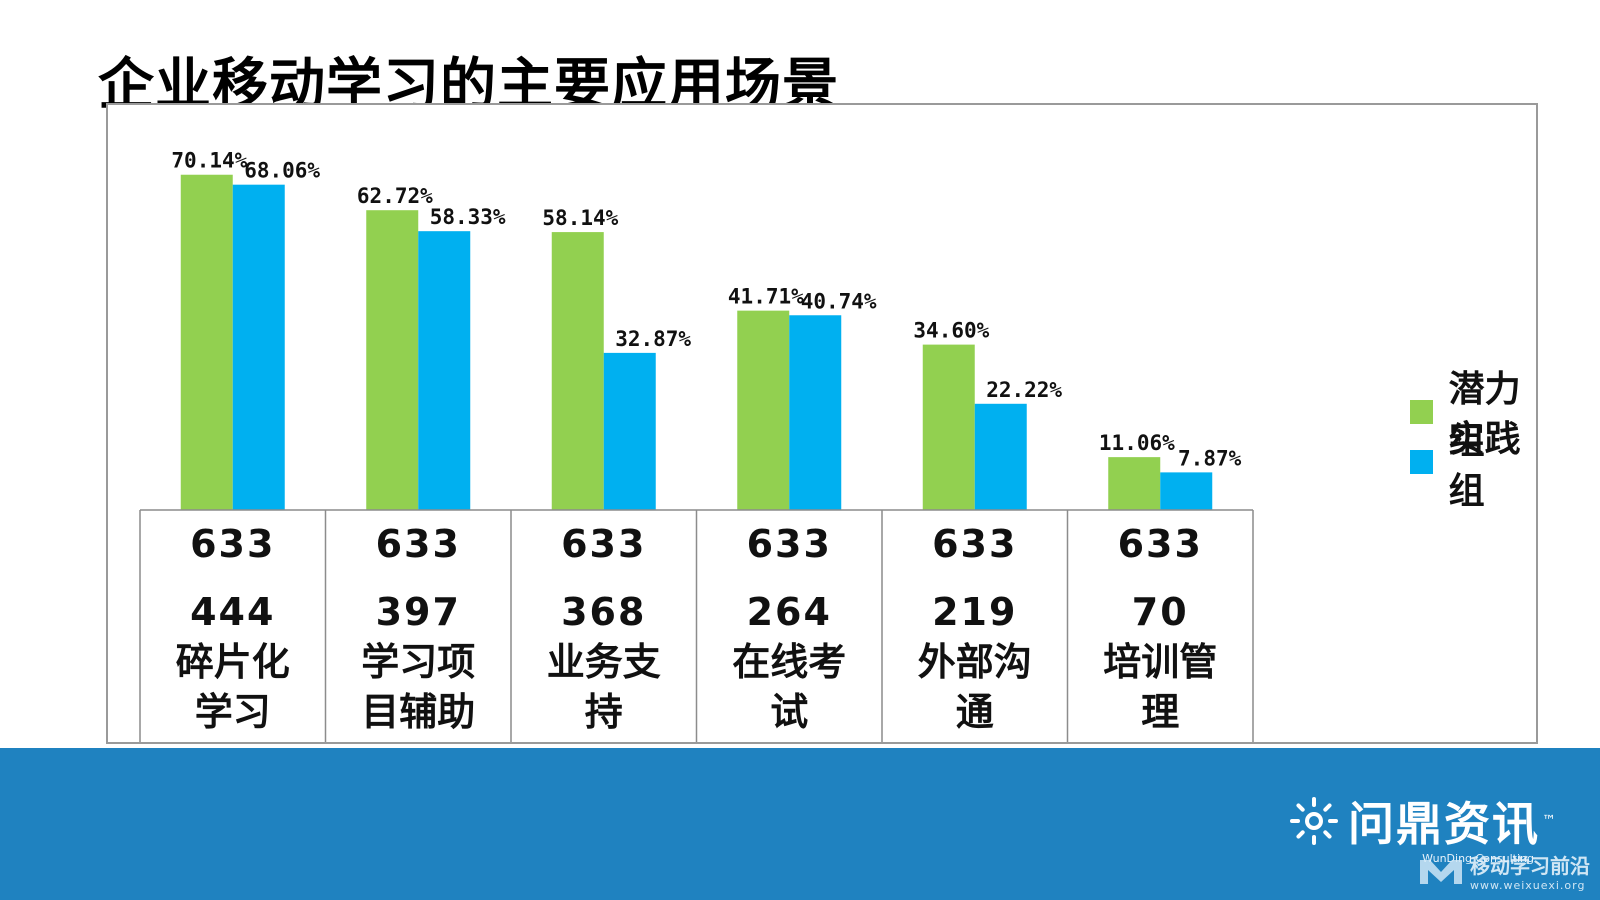 The width and height of the screenshot is (1600, 900). What do you see at coordinates (1484, 465) in the screenshot?
I see `legend-label: 实践组` at bounding box center [1484, 465].